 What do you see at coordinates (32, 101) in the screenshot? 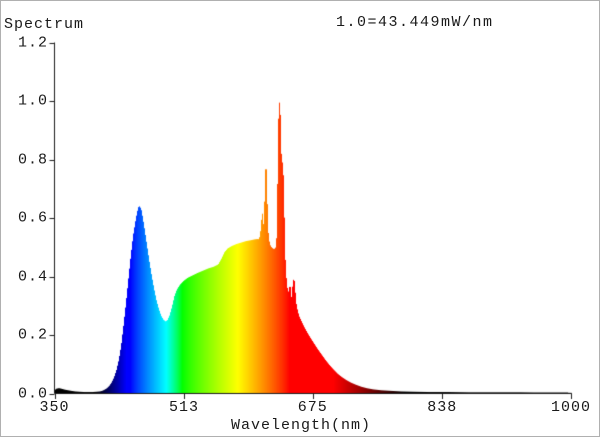
I see `y-tick-label: 1.0` at bounding box center [32, 101].